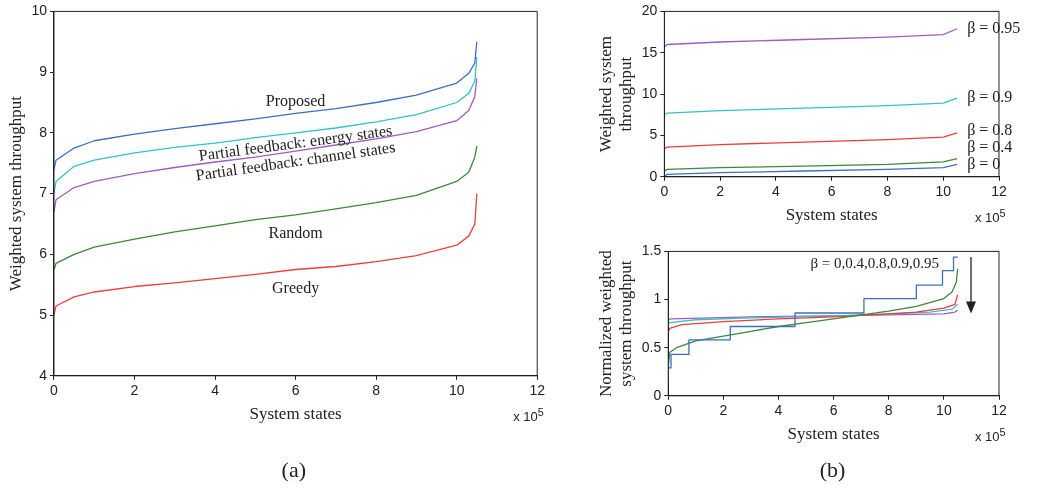 The height and width of the screenshot is (495, 1063). Describe the element at coordinates (832, 470) in the screenshot. I see `text: (b)` at that location.